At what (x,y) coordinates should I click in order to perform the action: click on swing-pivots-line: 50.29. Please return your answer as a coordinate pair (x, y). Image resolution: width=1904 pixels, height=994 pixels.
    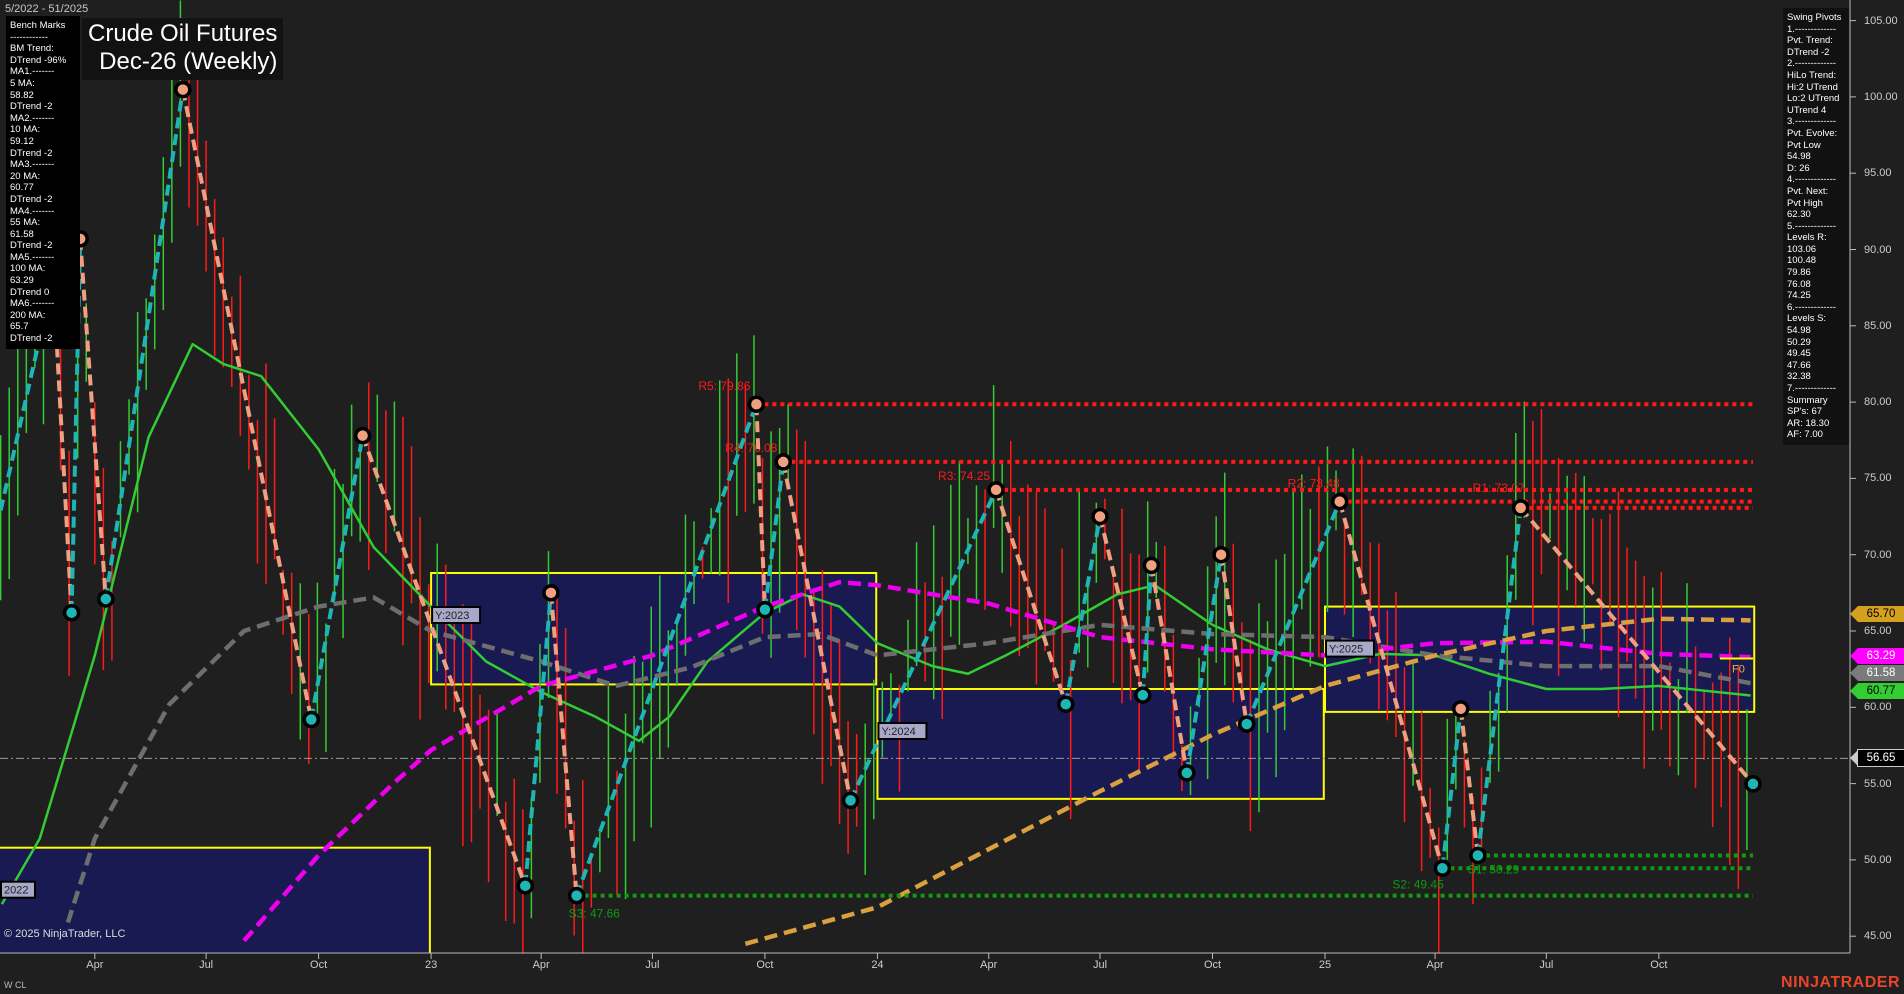
    Looking at the image, I should click on (1799, 342).